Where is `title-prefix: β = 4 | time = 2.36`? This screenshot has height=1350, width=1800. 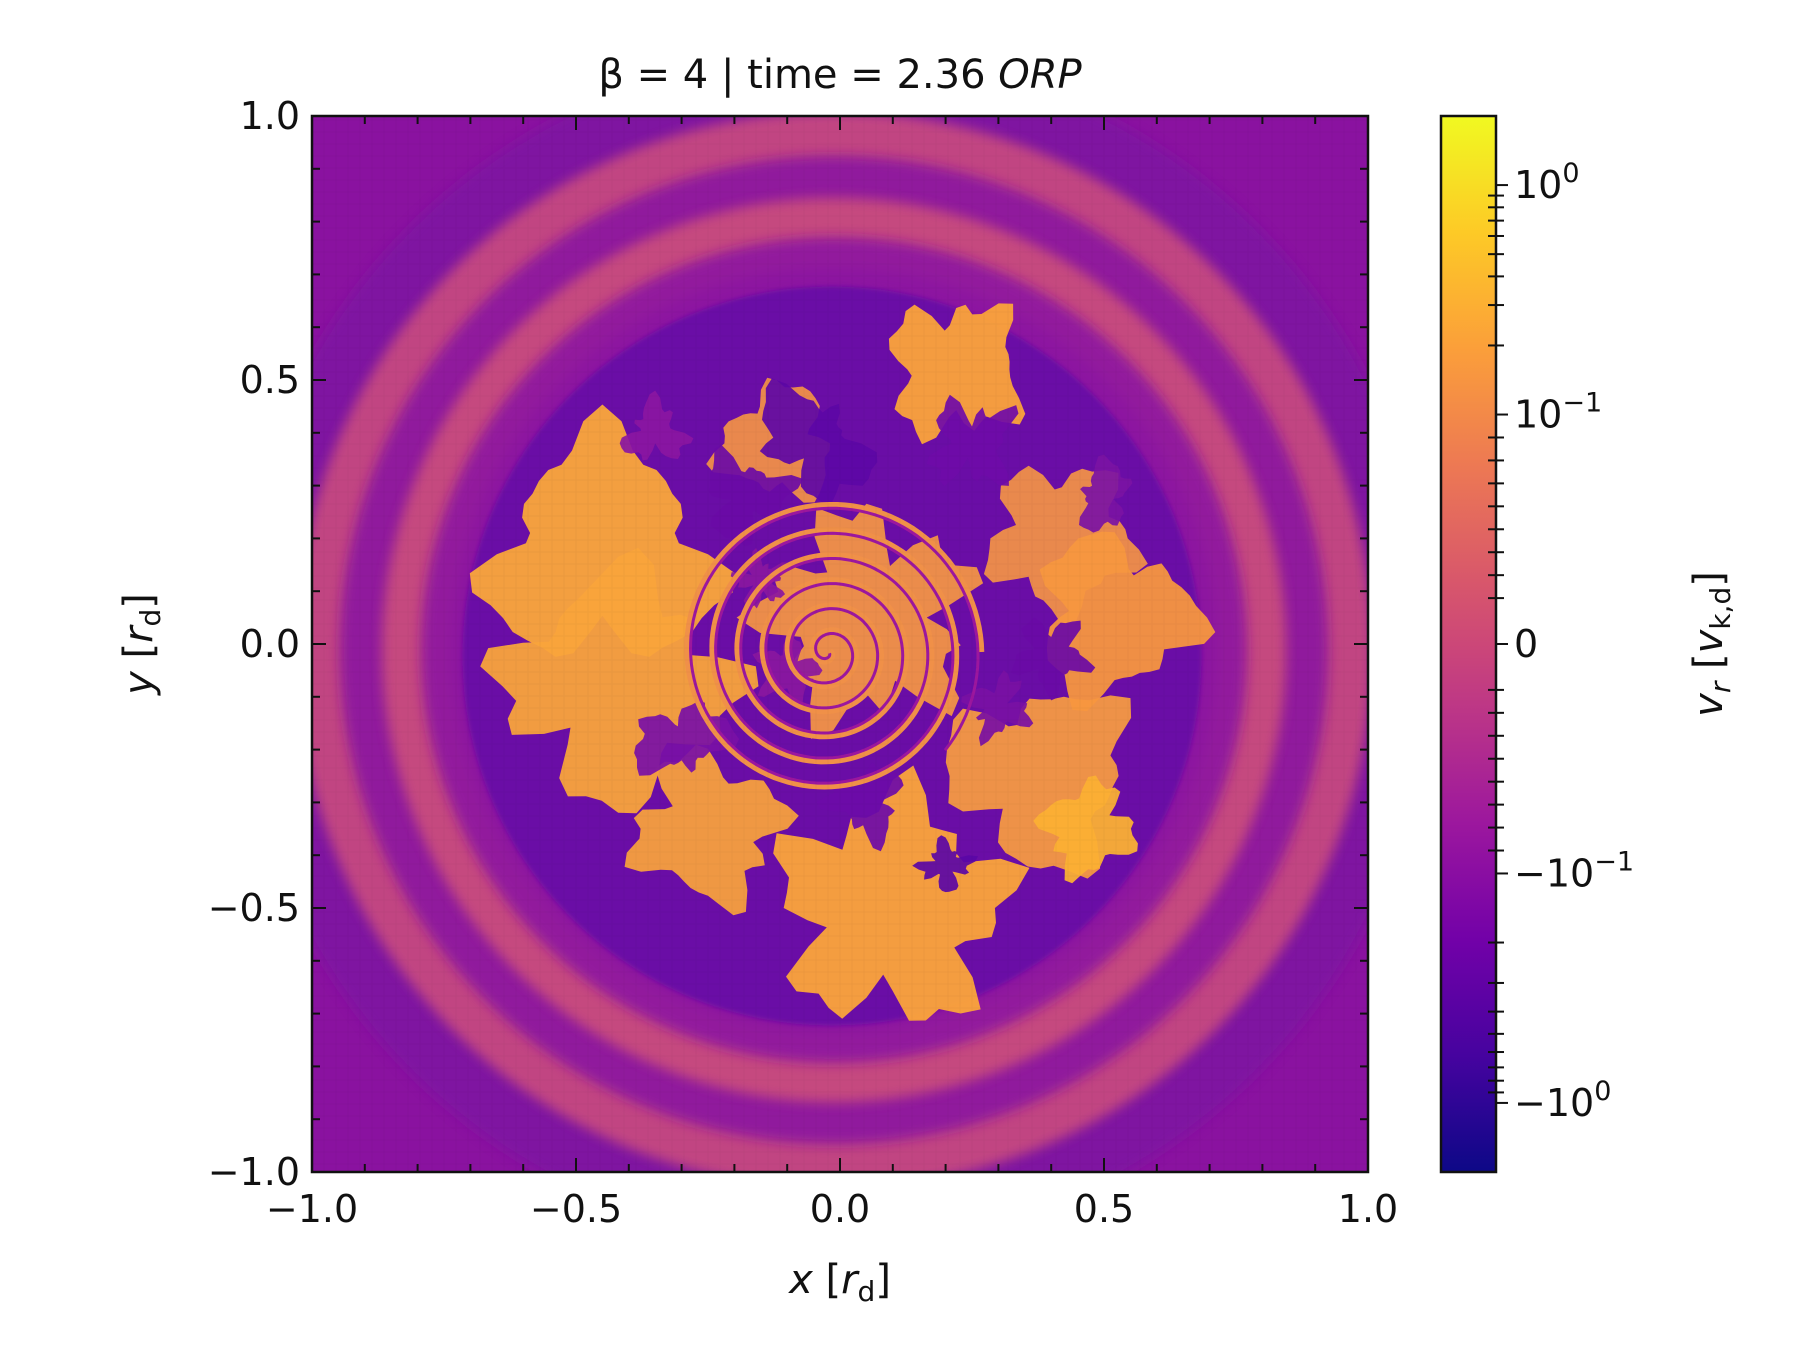 title-prefix: β = 4 | time = 2.36 is located at coordinates (798, 75).